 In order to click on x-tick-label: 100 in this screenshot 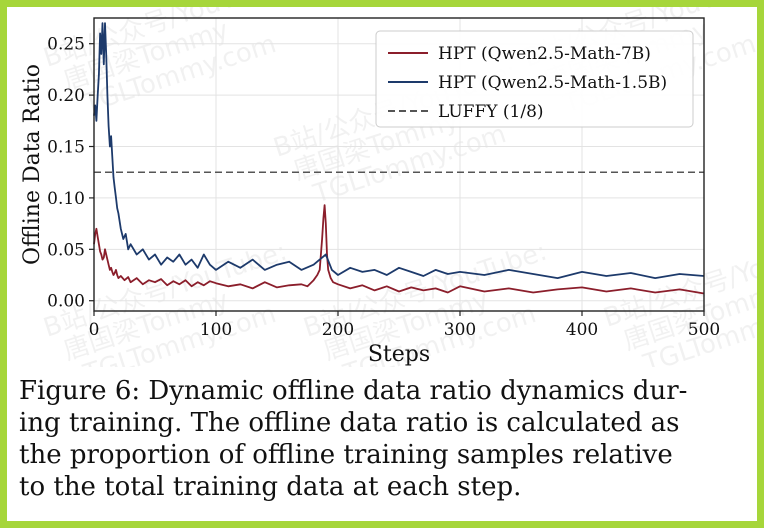, I will do `click(216, 330)`.